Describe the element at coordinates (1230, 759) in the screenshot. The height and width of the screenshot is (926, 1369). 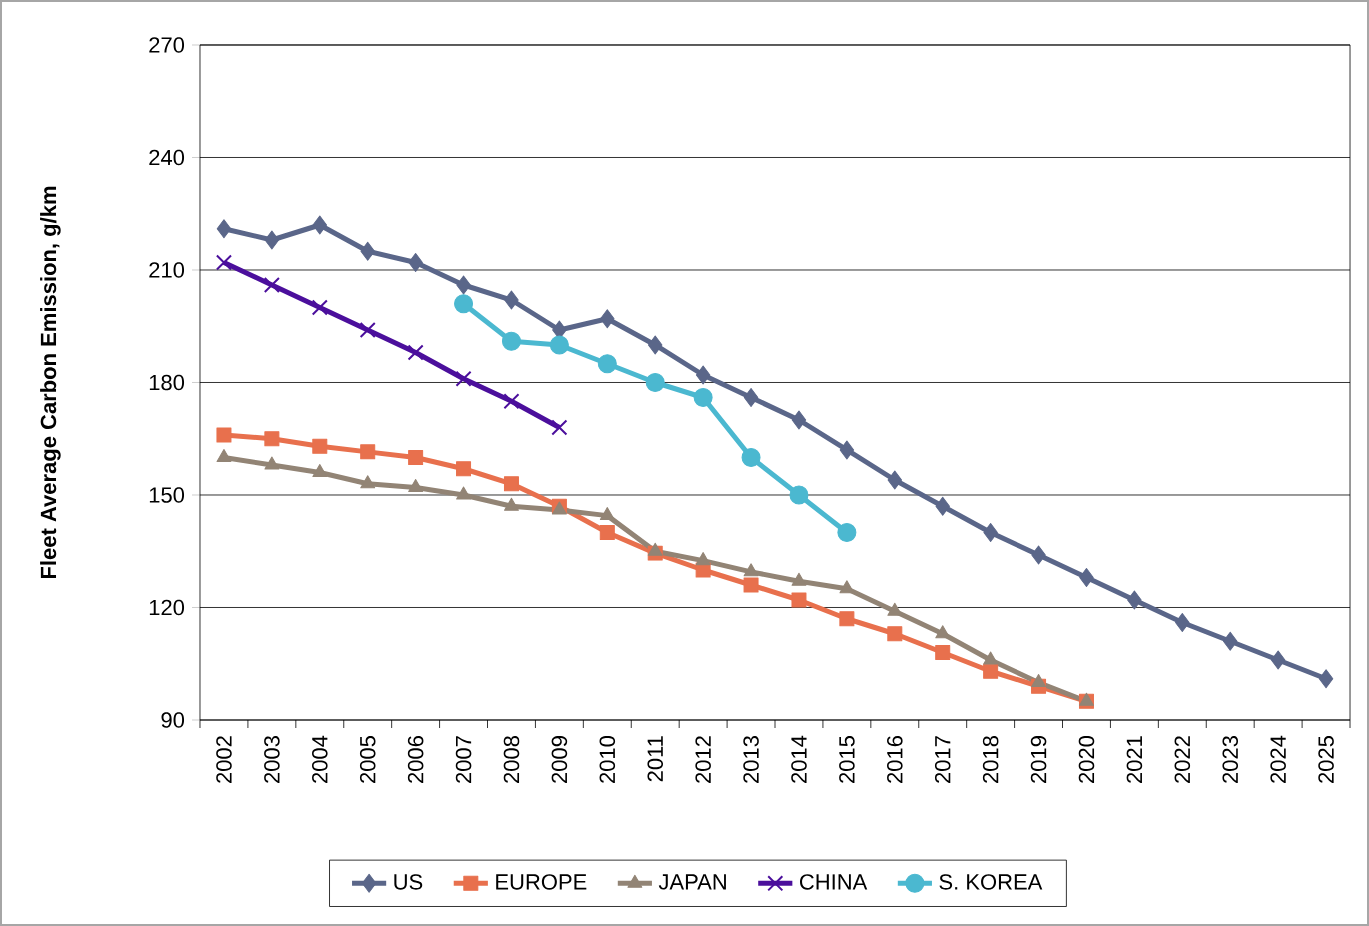
I see `x-tick-label: 2023` at that location.